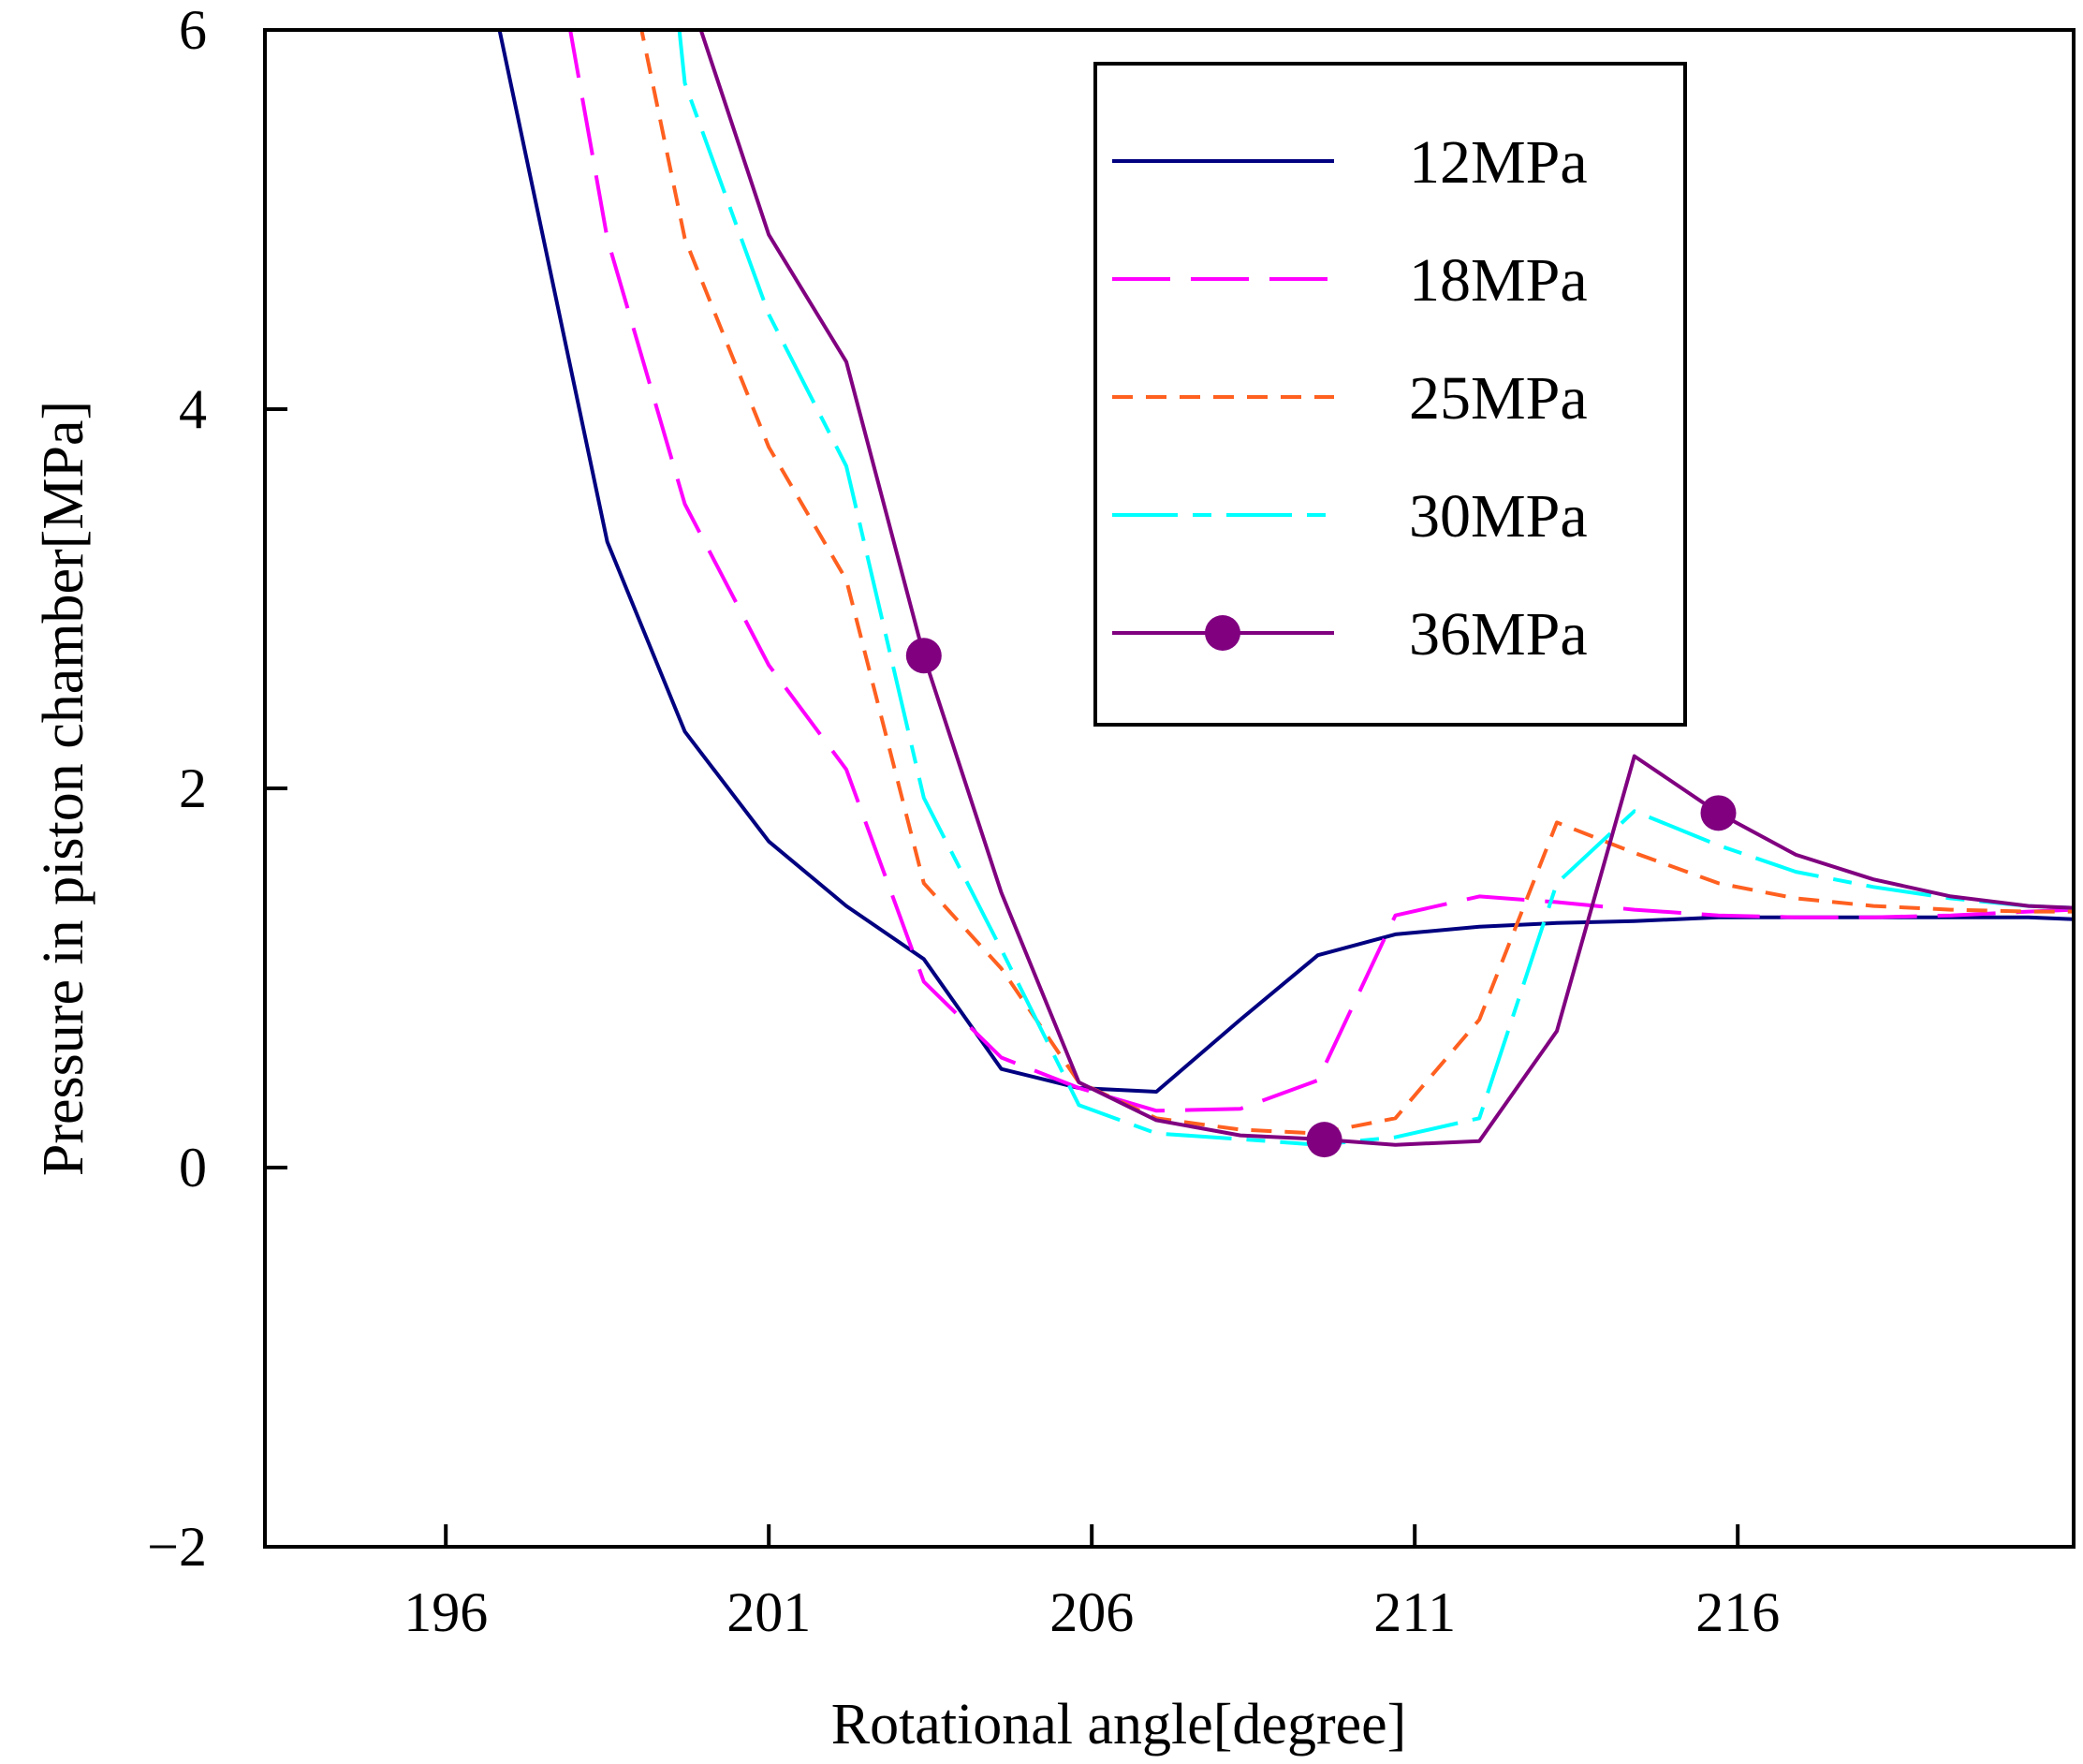 The image size is (2083, 1764). What do you see at coordinates (193, 1168) in the screenshot?
I see `y-tick-label-1: 0` at bounding box center [193, 1168].